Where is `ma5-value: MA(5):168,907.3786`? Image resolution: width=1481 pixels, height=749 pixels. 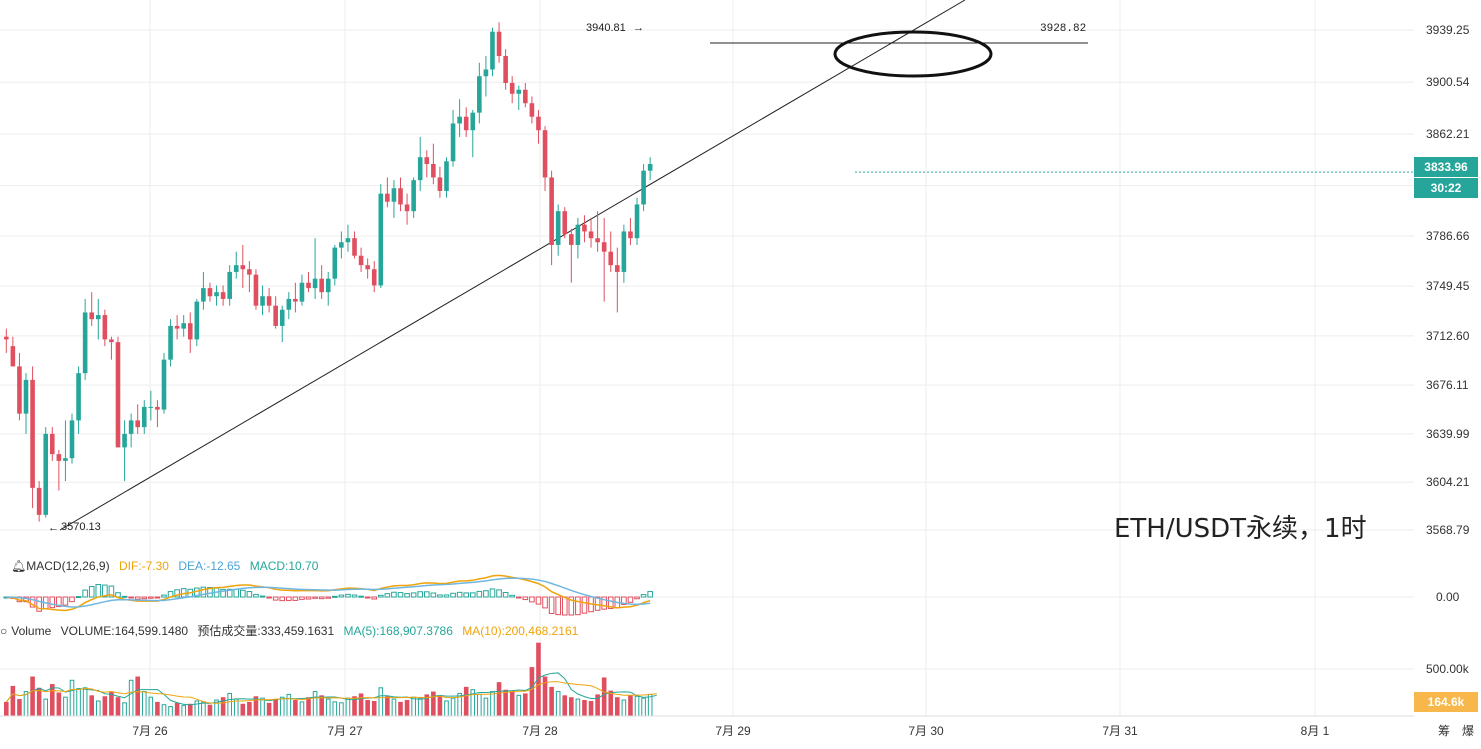
ma5-value: MA(5):168,907.3786 is located at coordinates (398, 631).